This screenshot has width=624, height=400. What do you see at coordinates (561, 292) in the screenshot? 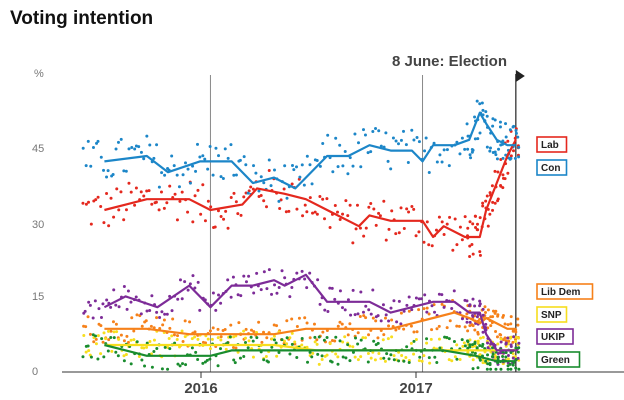
I see `legend-label: Lib Dem` at bounding box center [561, 292].